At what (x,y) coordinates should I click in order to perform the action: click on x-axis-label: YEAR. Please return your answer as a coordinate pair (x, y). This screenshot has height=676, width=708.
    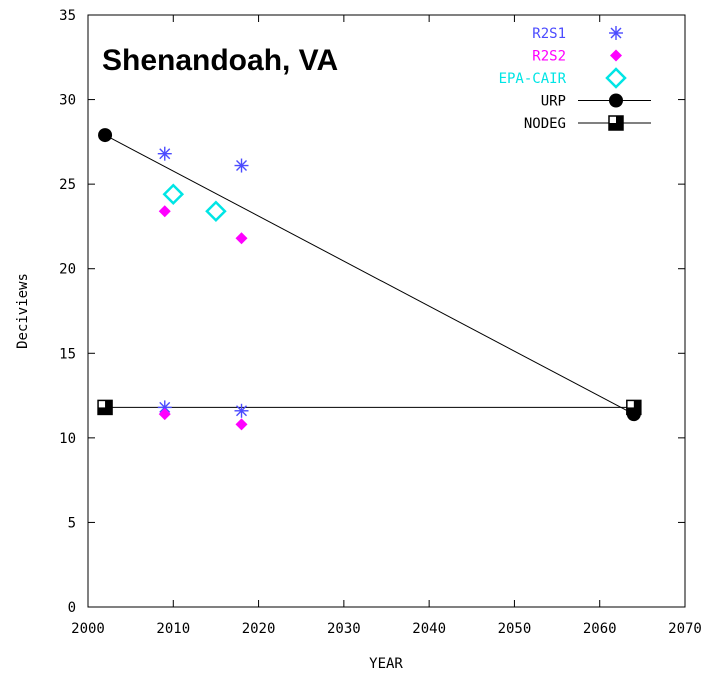
    Looking at the image, I should click on (386, 664).